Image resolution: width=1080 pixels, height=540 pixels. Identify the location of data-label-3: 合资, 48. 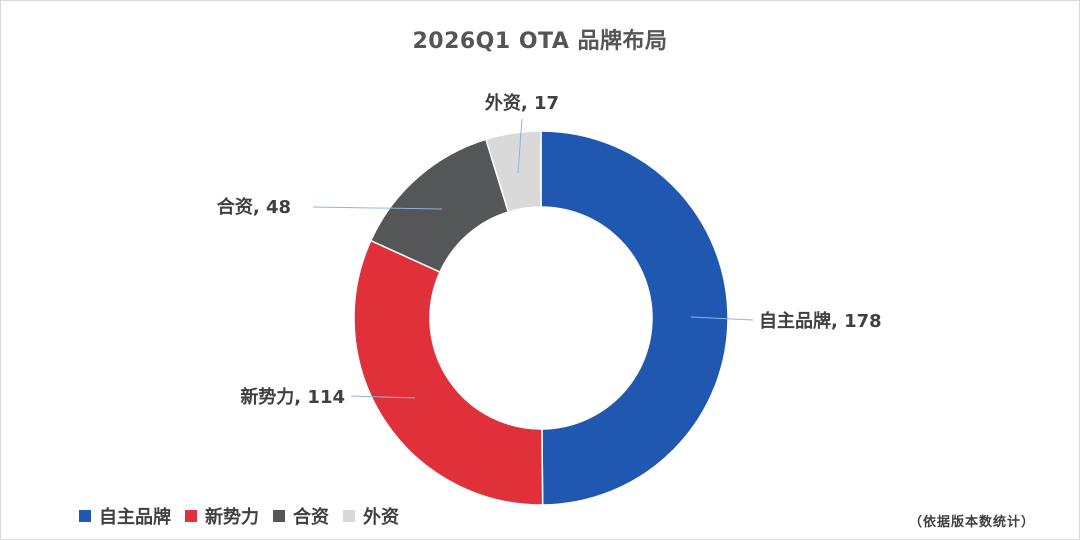
(254, 207).